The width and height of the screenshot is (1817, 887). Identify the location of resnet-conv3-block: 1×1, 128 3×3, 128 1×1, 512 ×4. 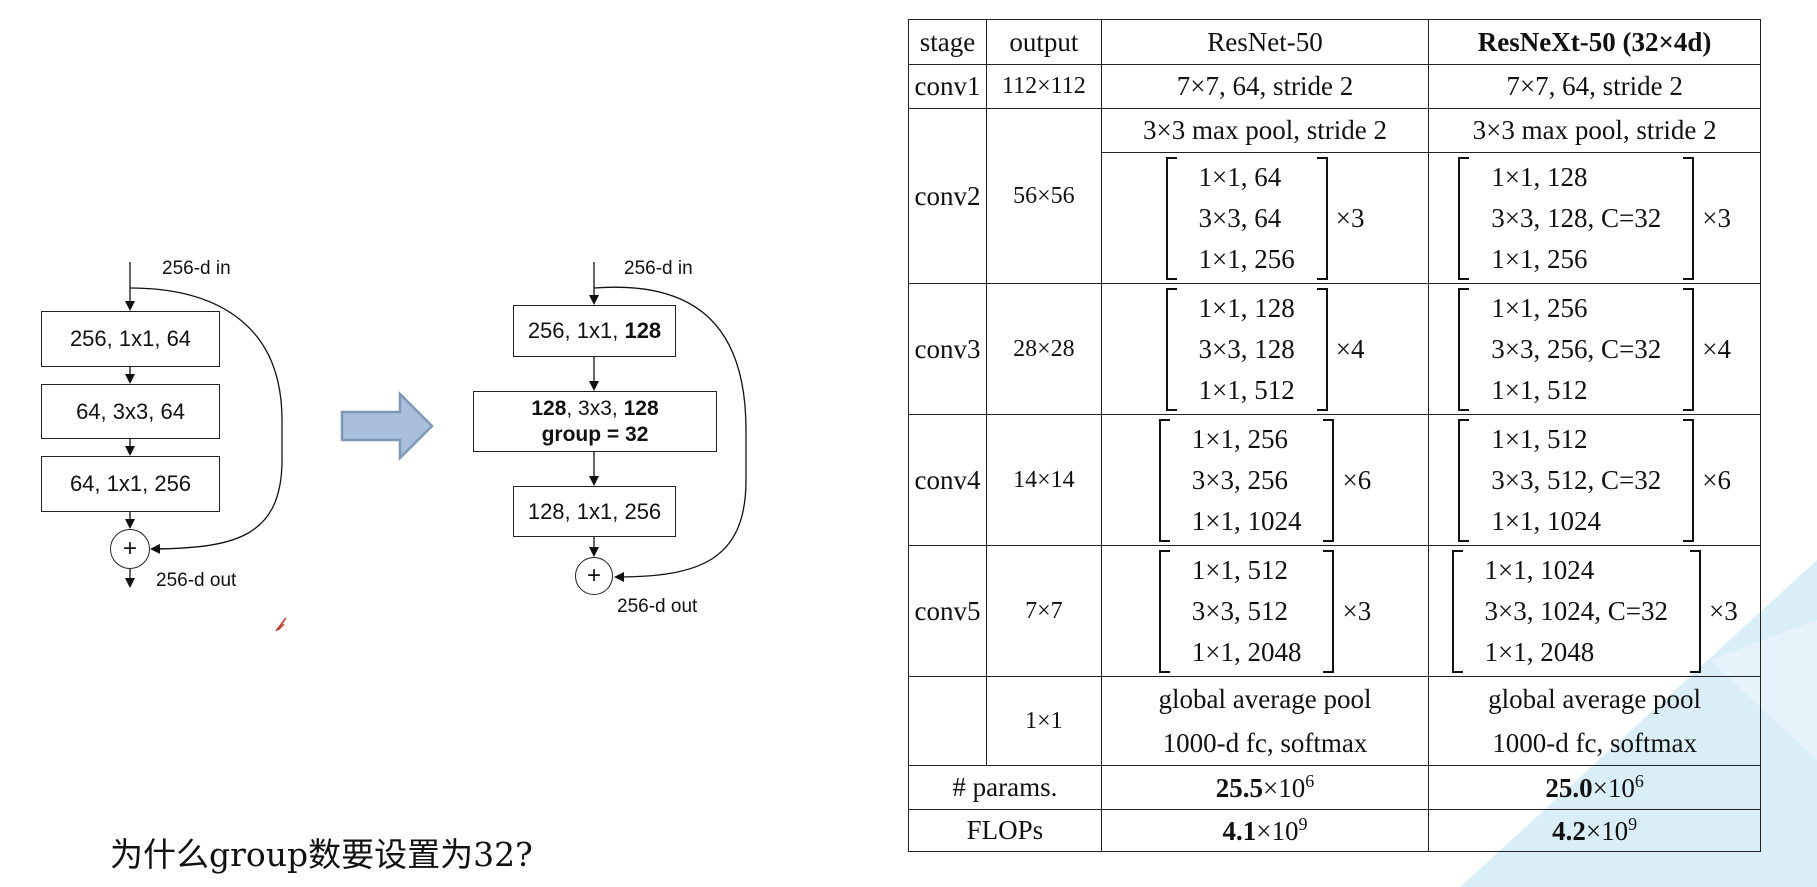
(1265, 349).